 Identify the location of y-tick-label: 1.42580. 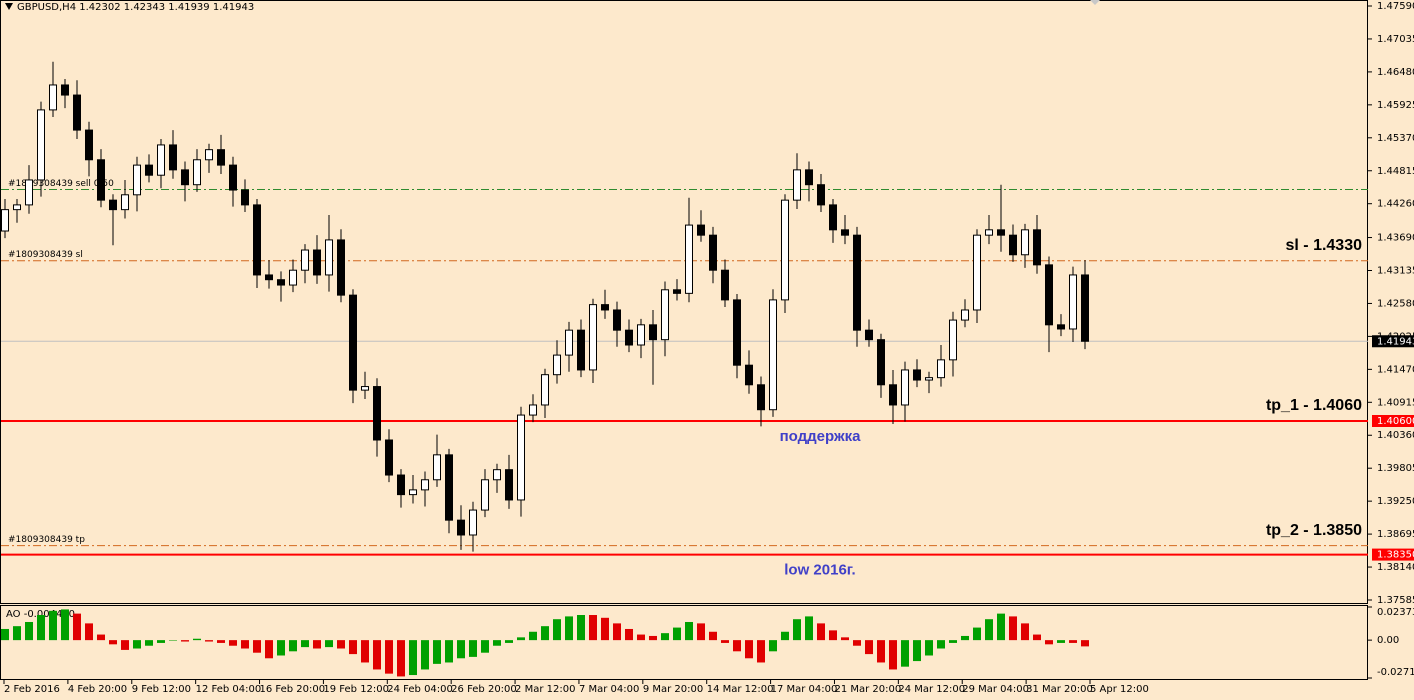
(1395, 303).